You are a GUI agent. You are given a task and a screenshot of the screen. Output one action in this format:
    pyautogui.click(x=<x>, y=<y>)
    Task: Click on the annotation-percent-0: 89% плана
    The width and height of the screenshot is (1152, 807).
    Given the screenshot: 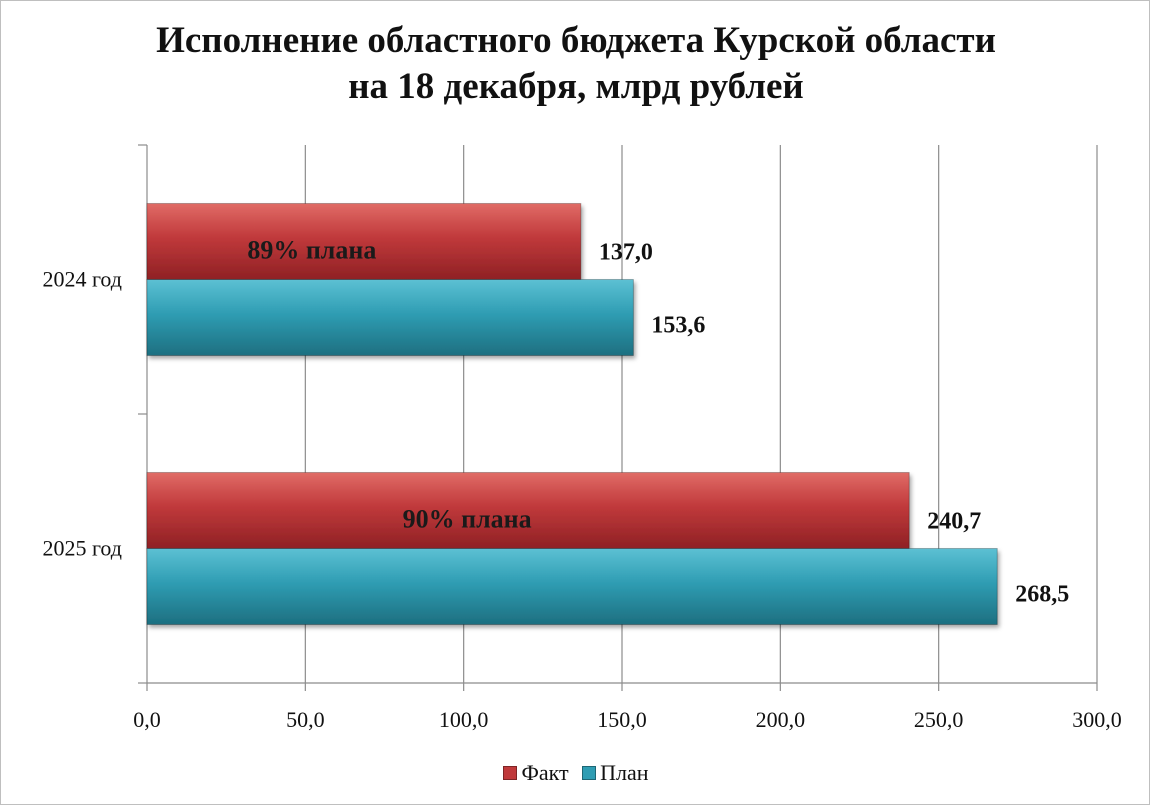 What is the action you would take?
    pyautogui.click(x=311, y=250)
    